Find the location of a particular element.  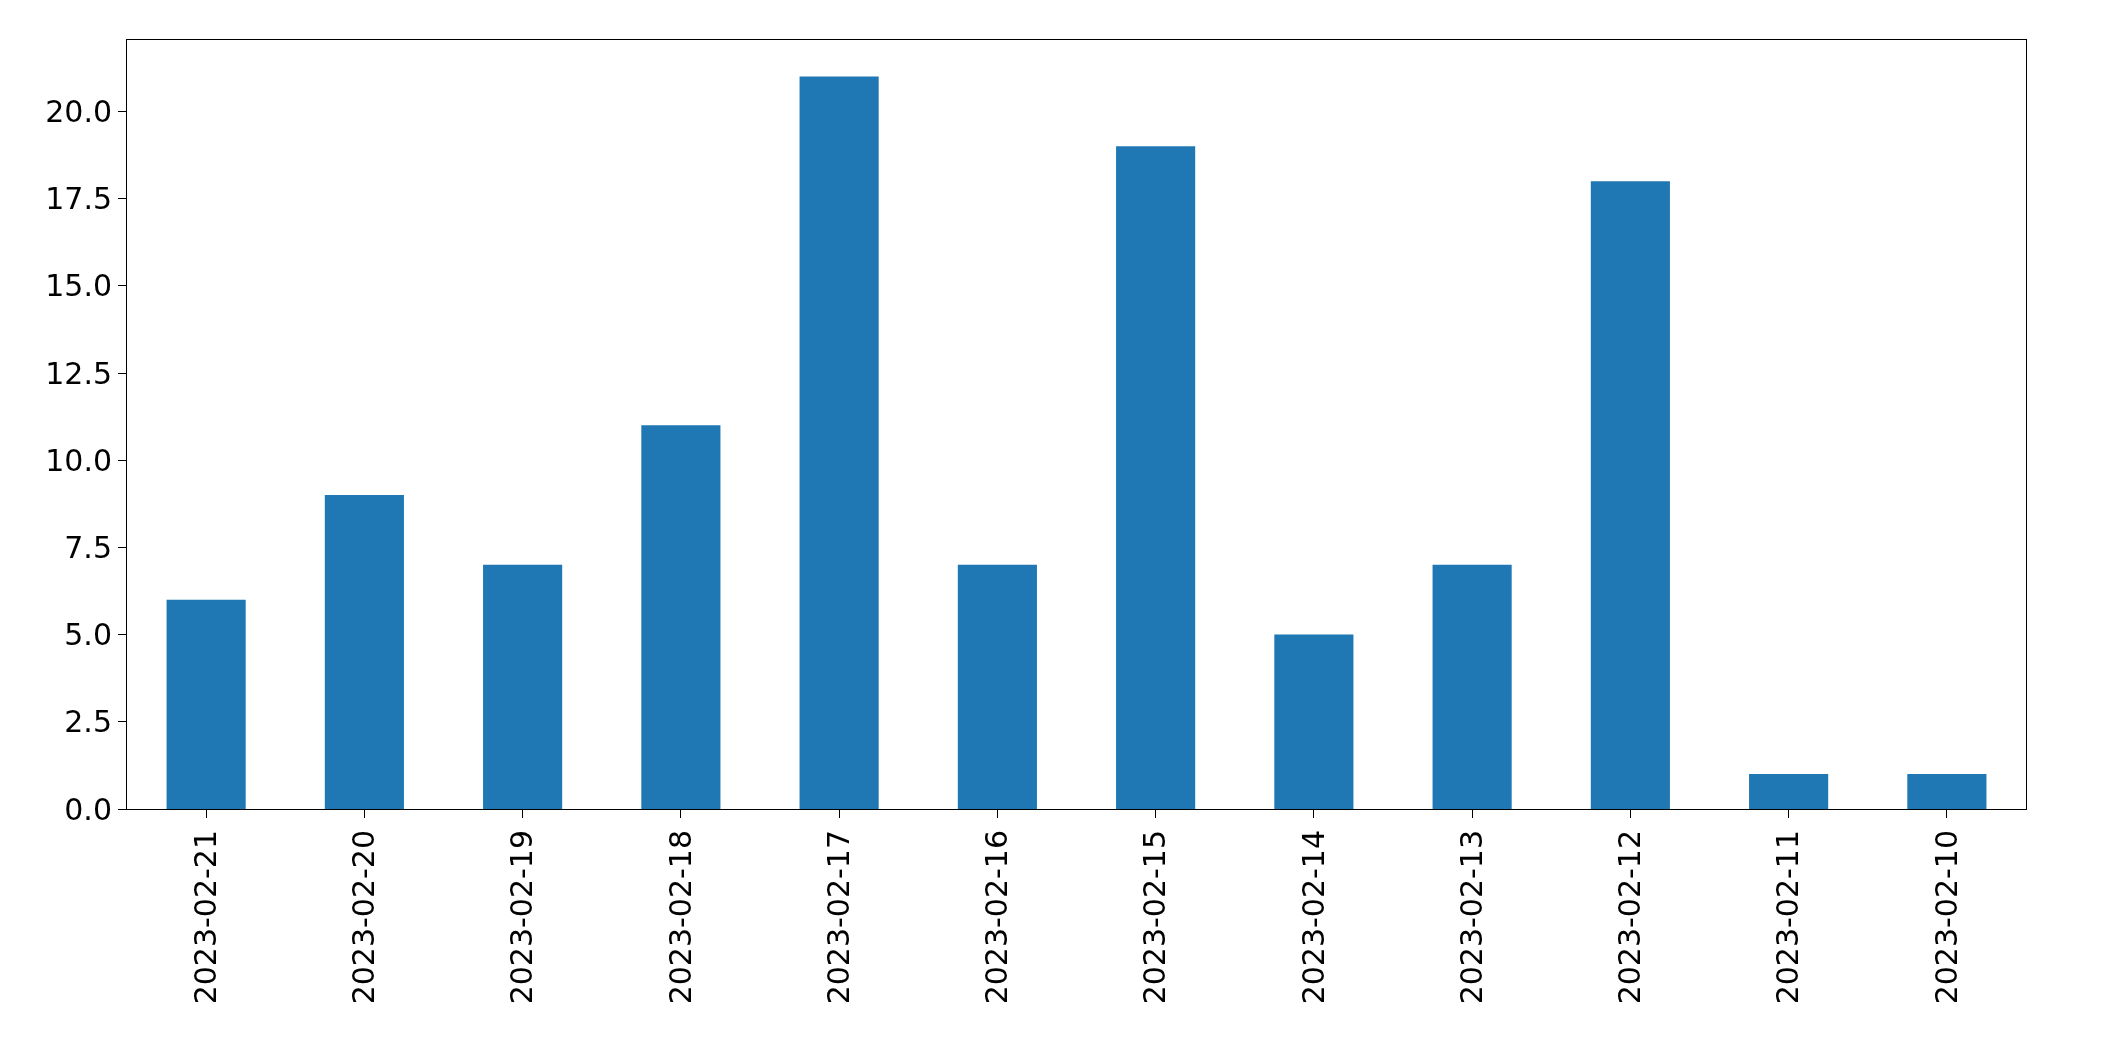

y-tick-label: 17.5 is located at coordinates (78, 199).